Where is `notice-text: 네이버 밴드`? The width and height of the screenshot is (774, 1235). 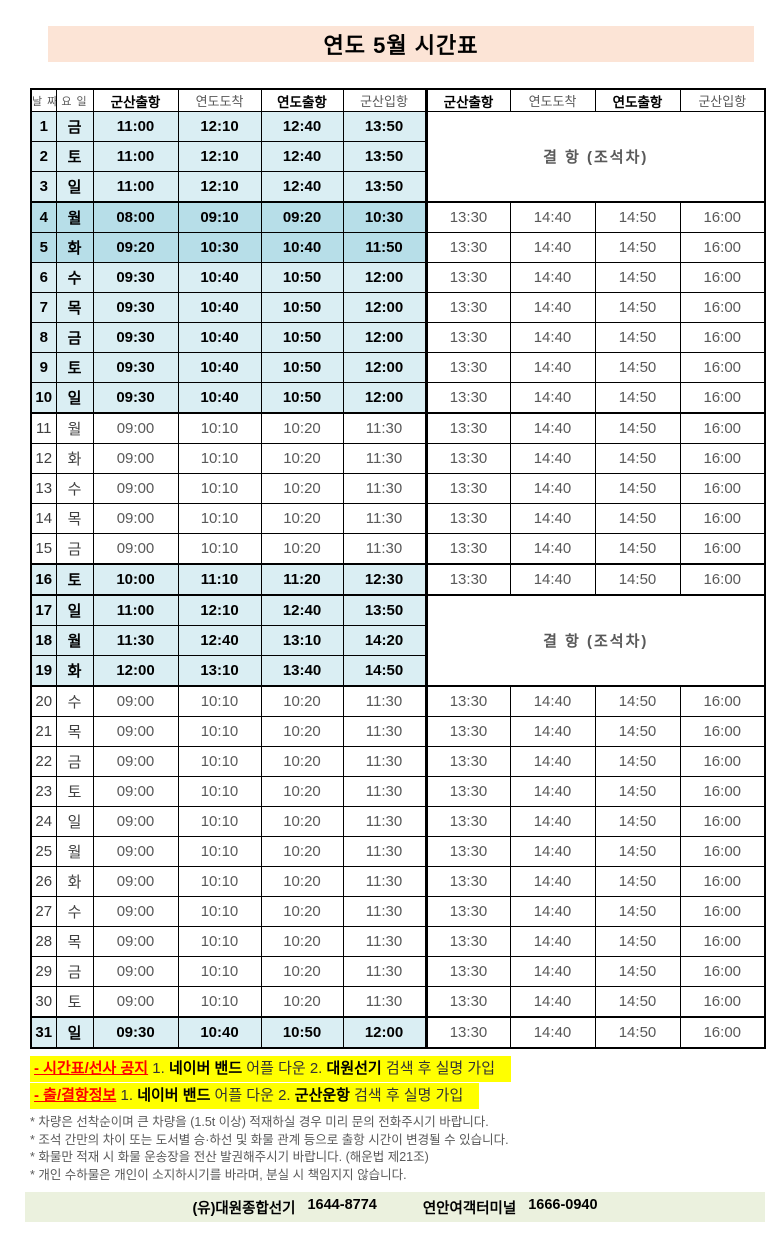 notice-text: 네이버 밴드 is located at coordinates (205, 1068).